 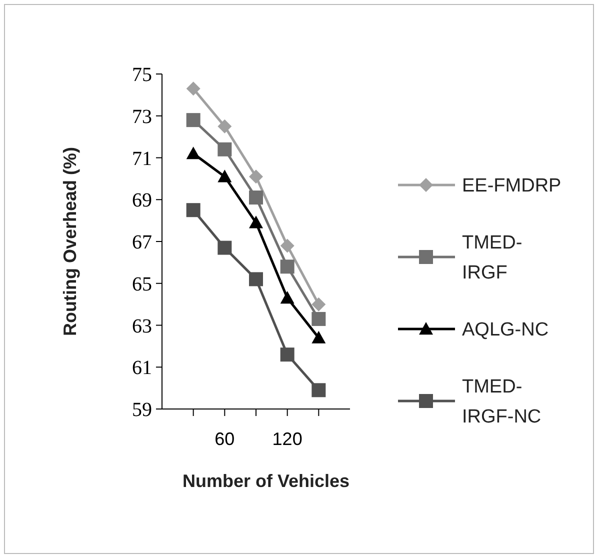 What do you see at coordinates (287, 439) in the screenshot?
I see `x-tick-label: 120` at bounding box center [287, 439].